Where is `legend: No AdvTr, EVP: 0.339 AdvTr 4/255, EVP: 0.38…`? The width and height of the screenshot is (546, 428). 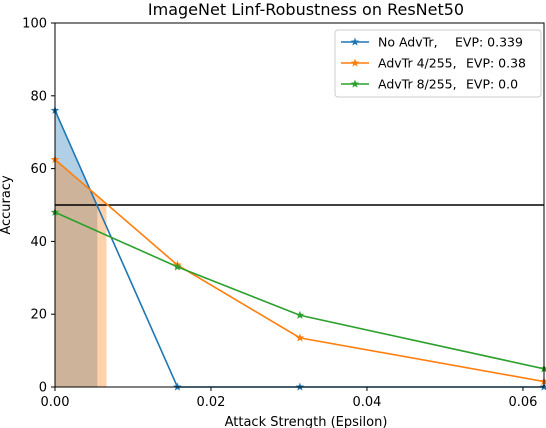
legend: No AdvTr, EVP: 0.339 AdvTr 4/255, EVP: 0.38… is located at coordinates (438, 63).